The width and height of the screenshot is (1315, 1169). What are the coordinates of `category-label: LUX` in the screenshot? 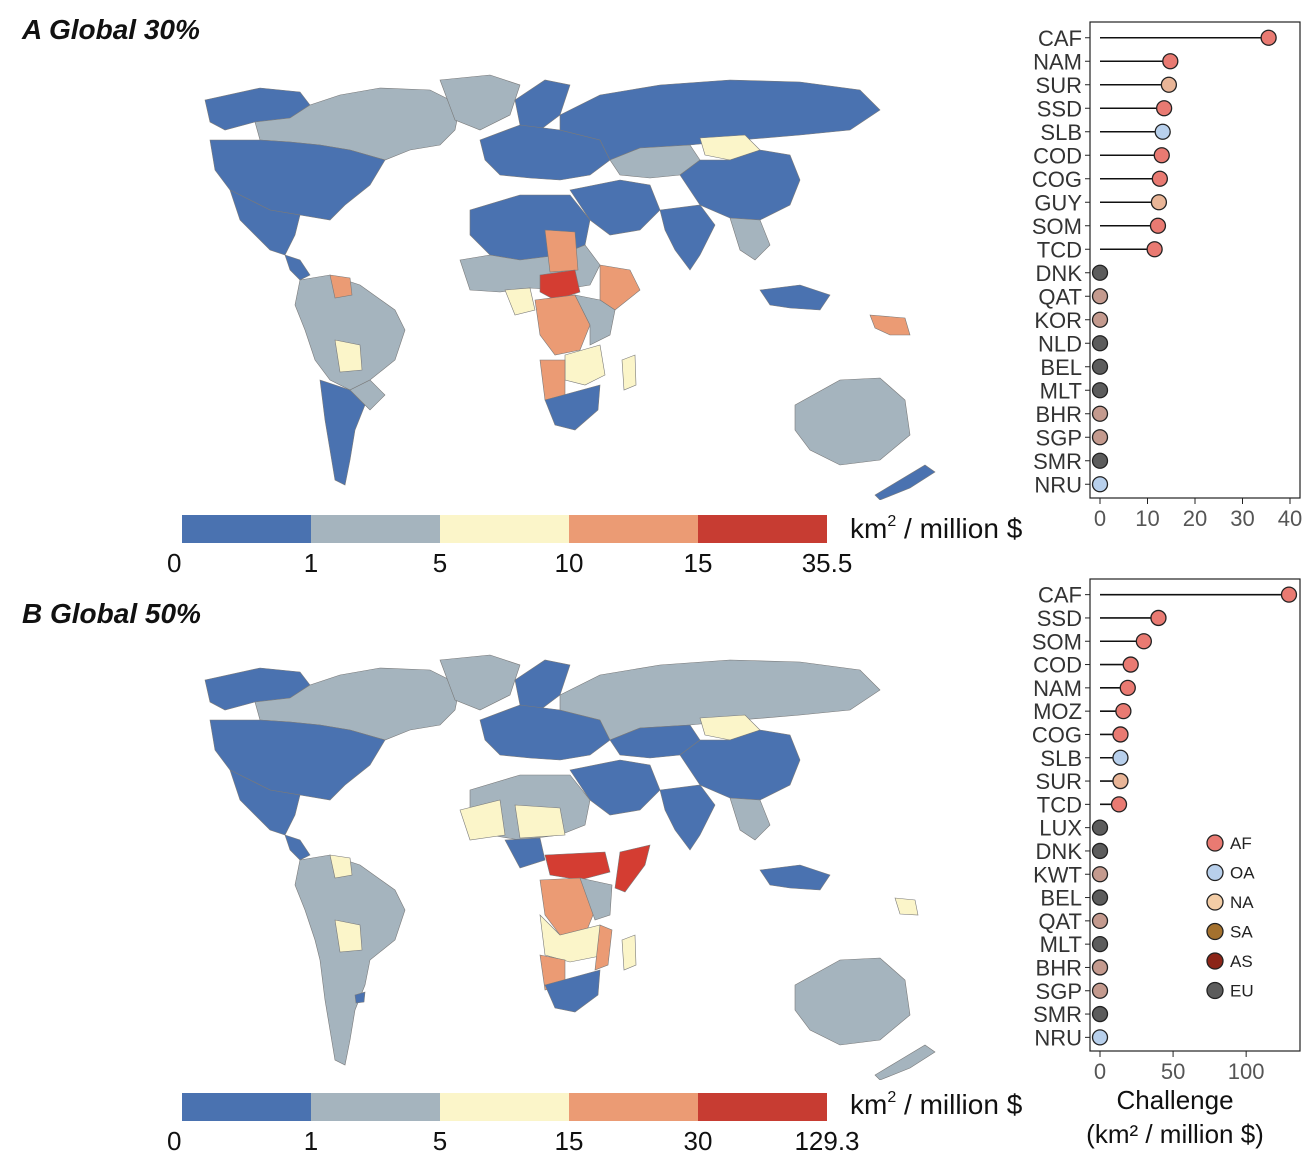 It's located at (1060, 828).